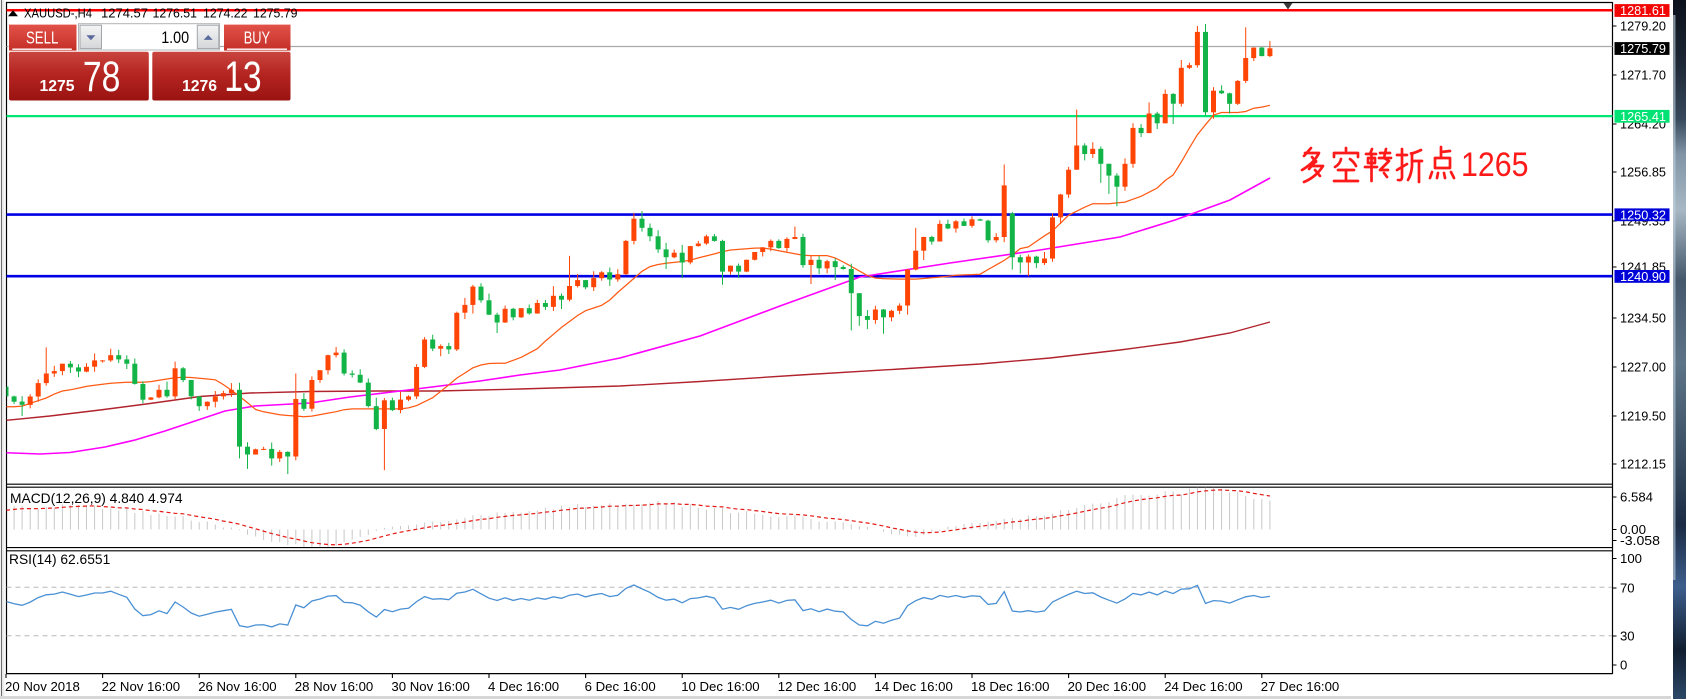 The image size is (1686, 699). What do you see at coordinates (1631, 558) in the screenshot?
I see `svg-text: 100` at bounding box center [1631, 558].